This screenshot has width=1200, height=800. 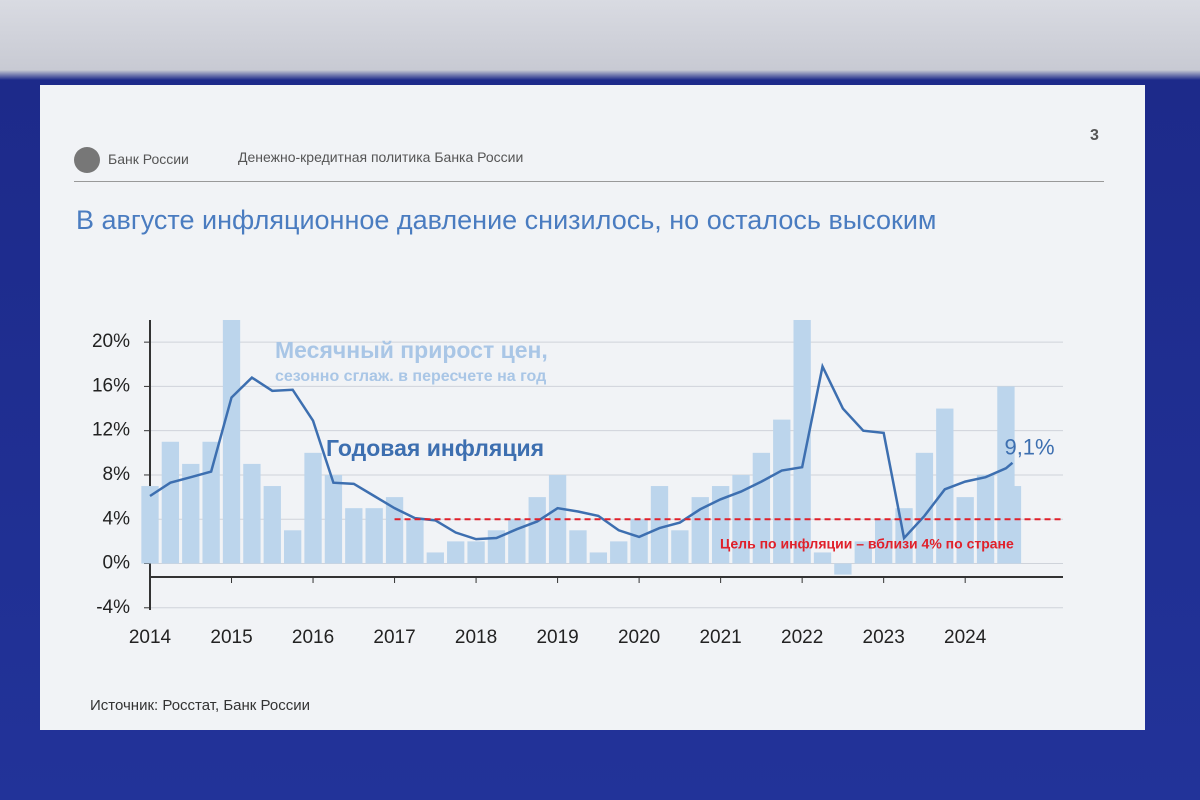 I want to click on logo, so click(x=87, y=160).